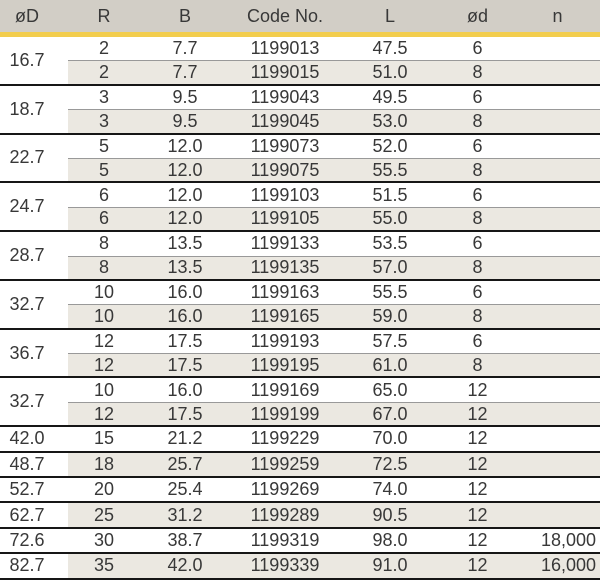 The height and width of the screenshot is (585, 600). I want to click on cell-L: 65.0, so click(390, 389).